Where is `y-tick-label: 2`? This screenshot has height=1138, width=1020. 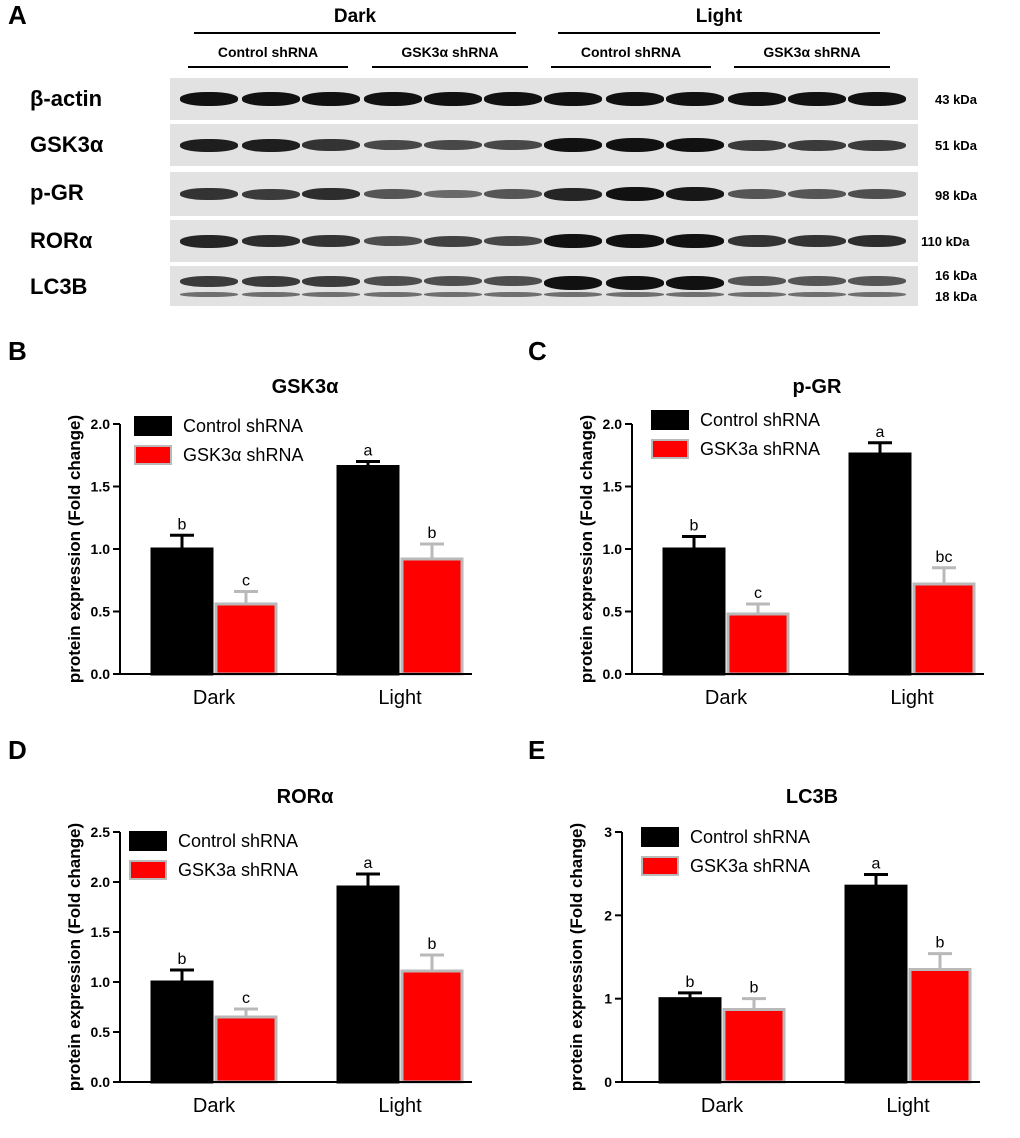
y-tick-label: 2 is located at coordinates (608, 915).